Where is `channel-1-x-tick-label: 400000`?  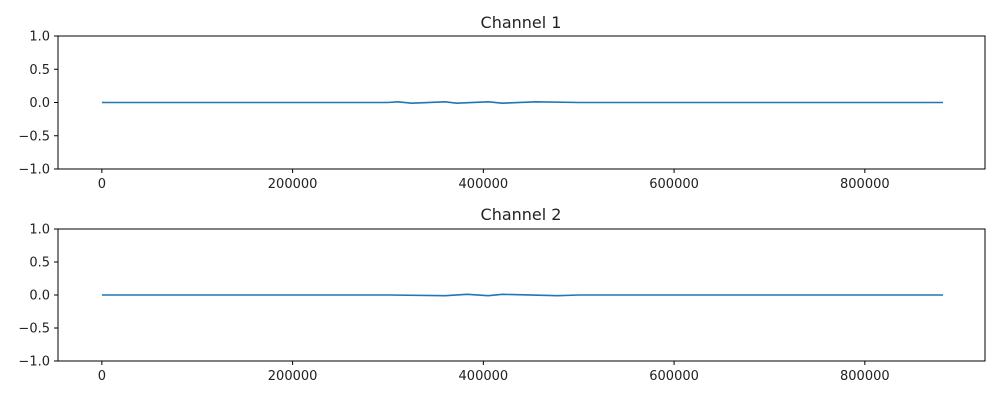 channel-1-x-tick-label: 400000 is located at coordinates (484, 184).